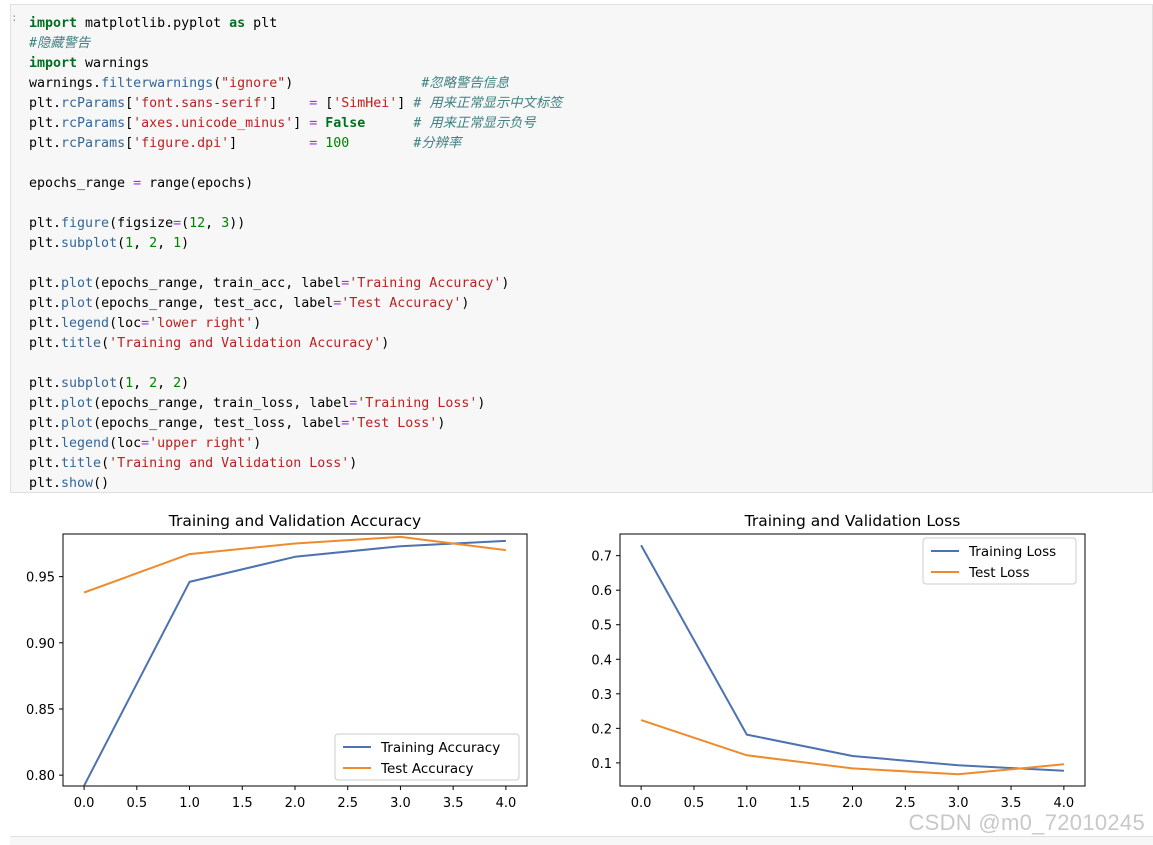 The width and height of the screenshot is (1153, 845). I want to click on code-token: 'font.sans-serif', so click(201, 103).